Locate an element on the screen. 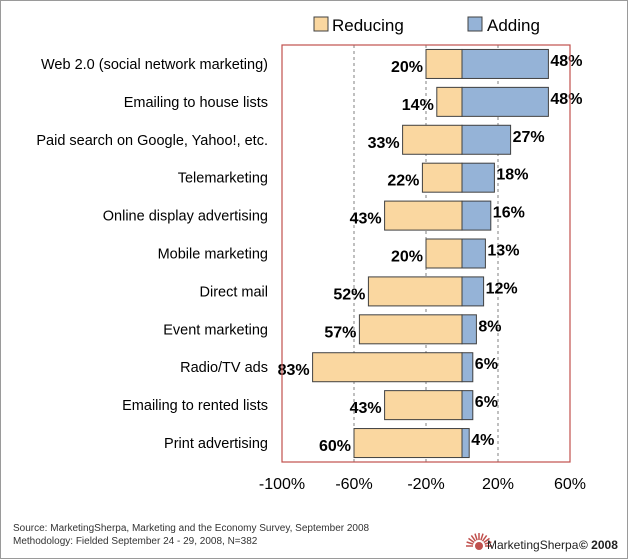 The width and height of the screenshot is (628, 559). legend-label-reducing: Reducing is located at coordinates (368, 25).